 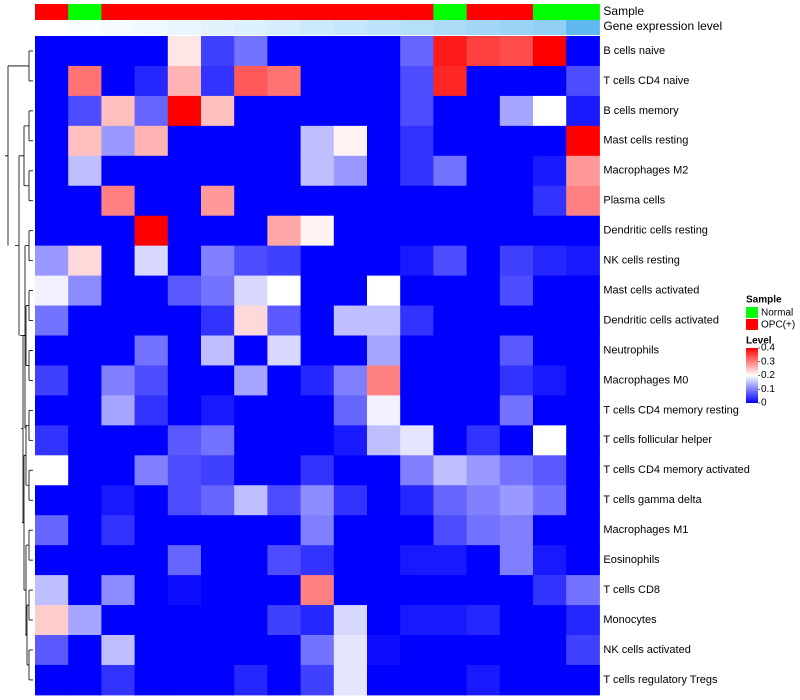 I want to click on row-label: Macrophages M2, so click(x=645, y=171).